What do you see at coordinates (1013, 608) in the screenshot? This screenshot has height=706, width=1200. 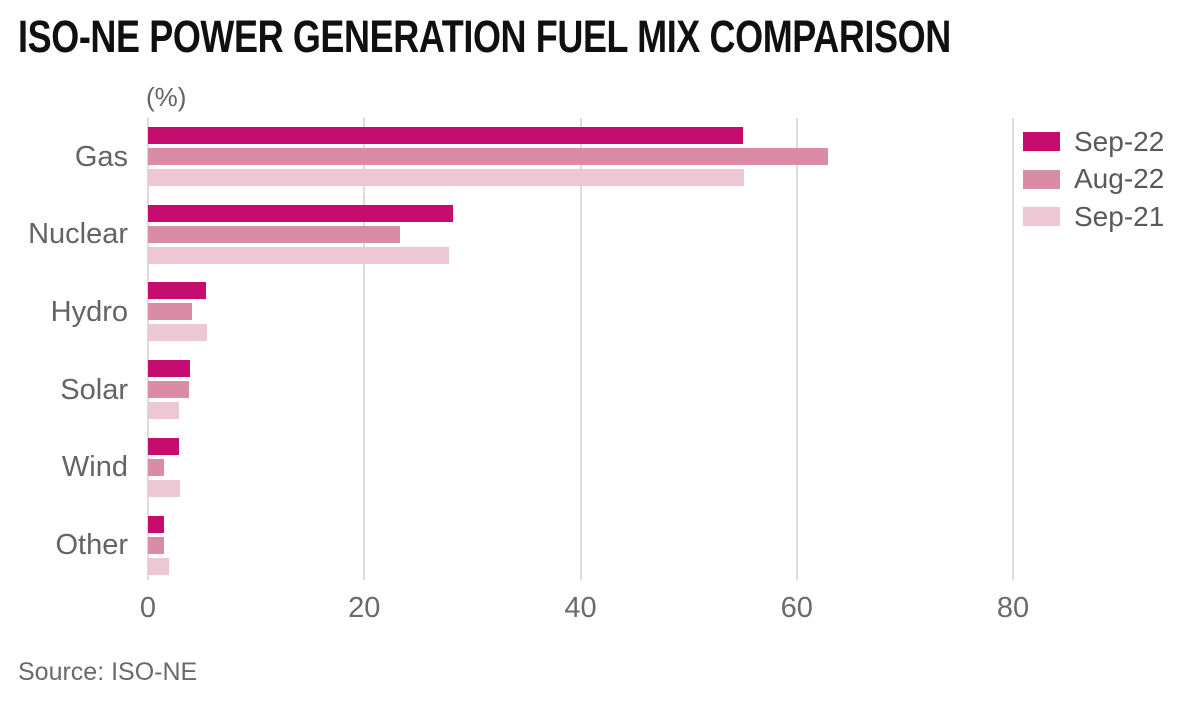 I see `x-tick-label-80: 80` at bounding box center [1013, 608].